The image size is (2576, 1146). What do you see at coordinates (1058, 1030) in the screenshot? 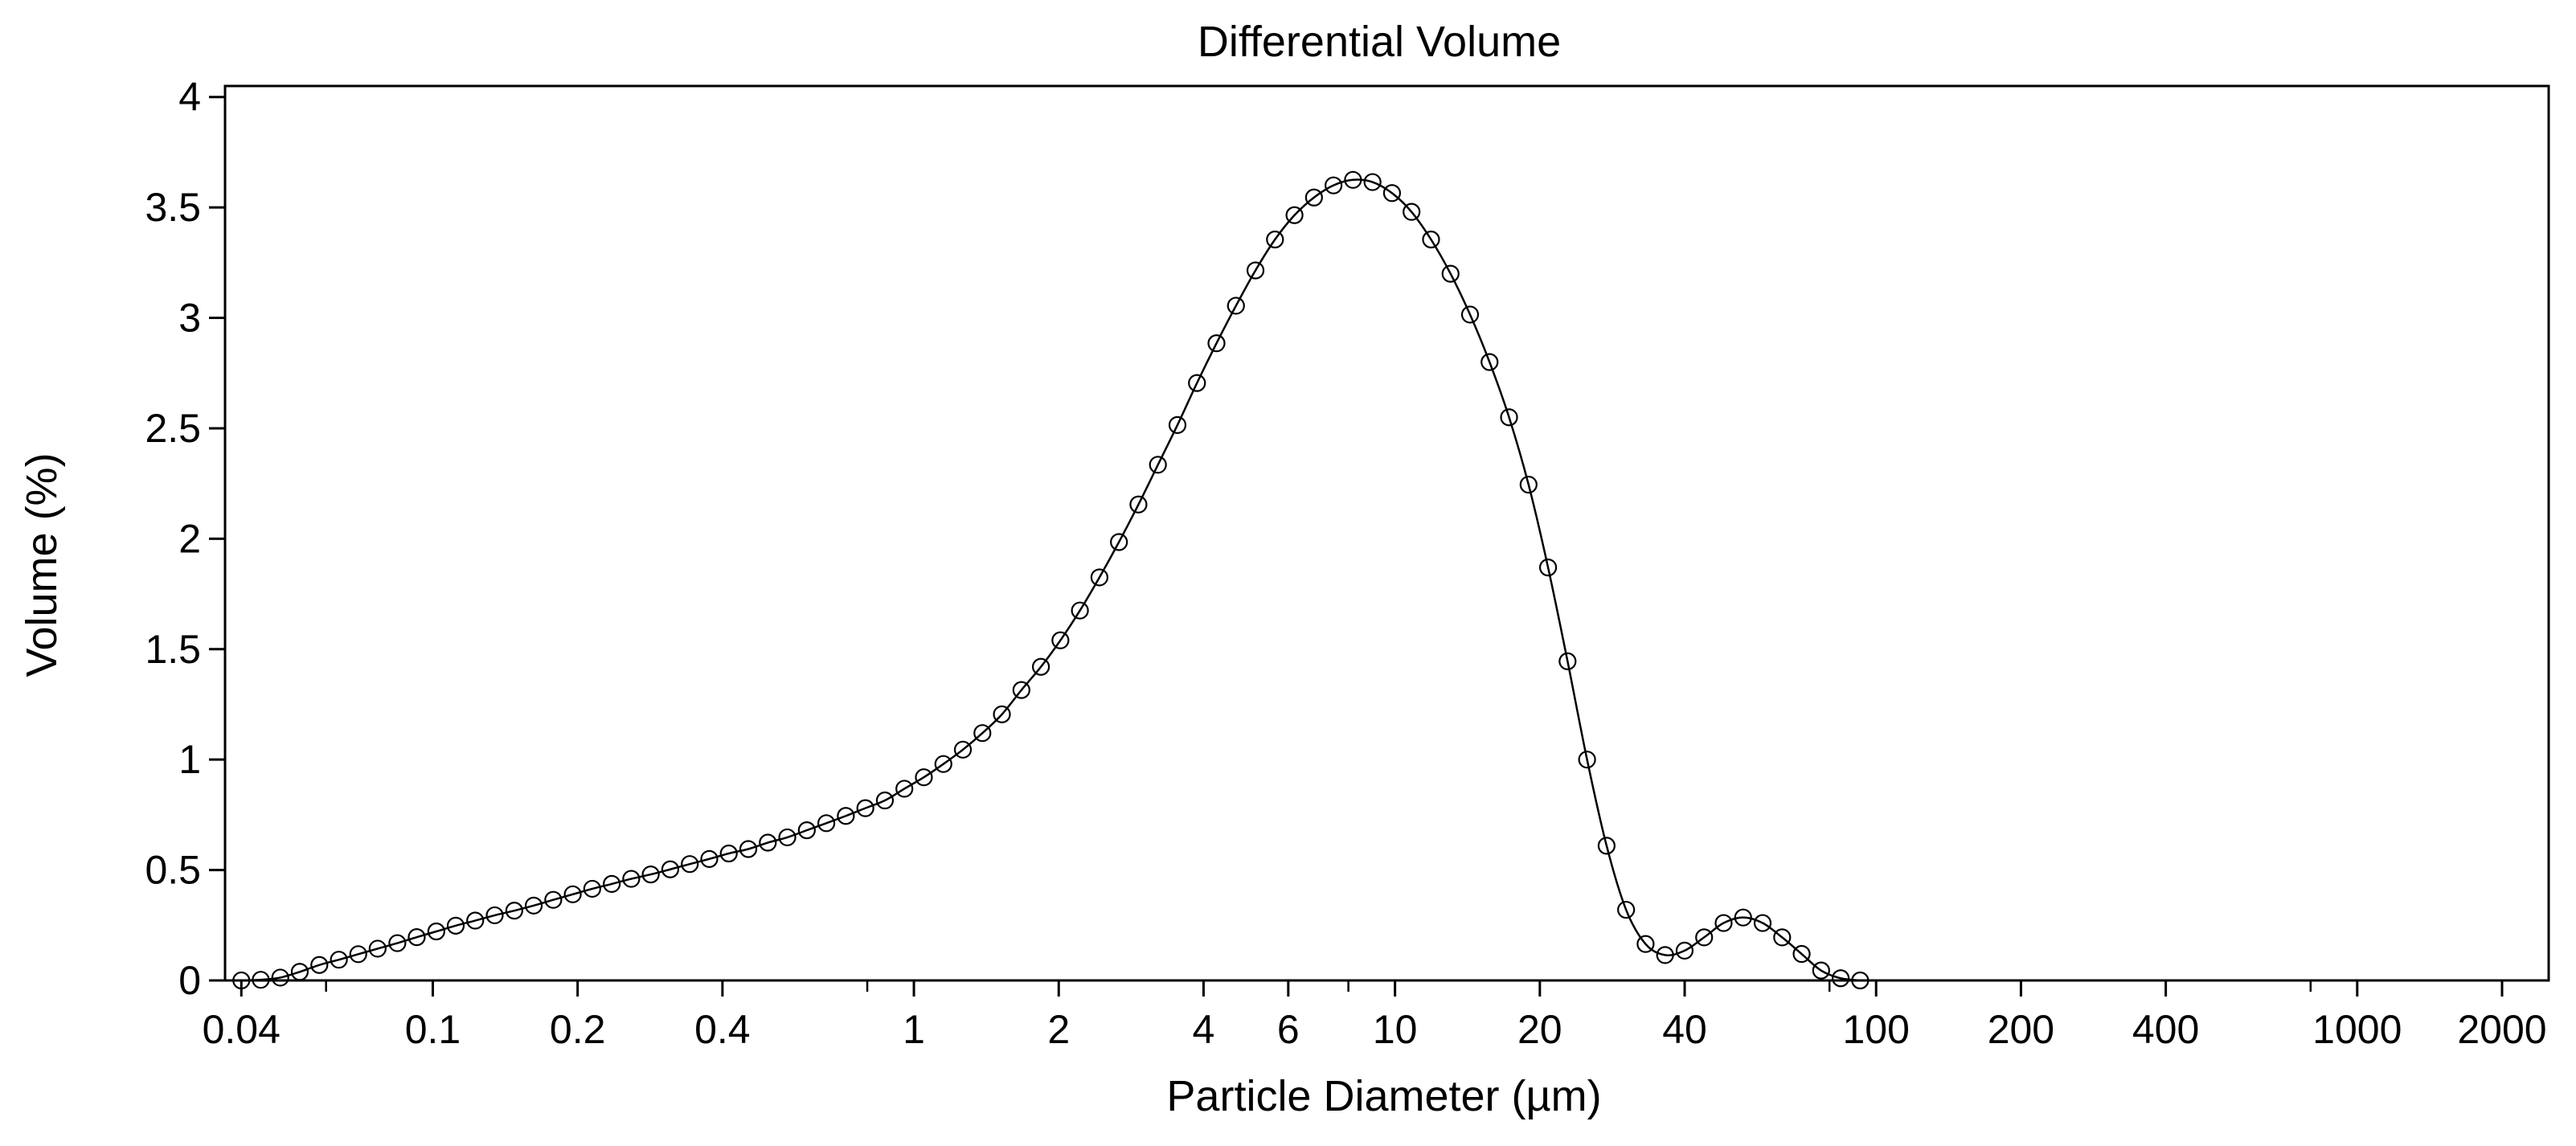
I see `x-tick-label: 2` at bounding box center [1058, 1030].